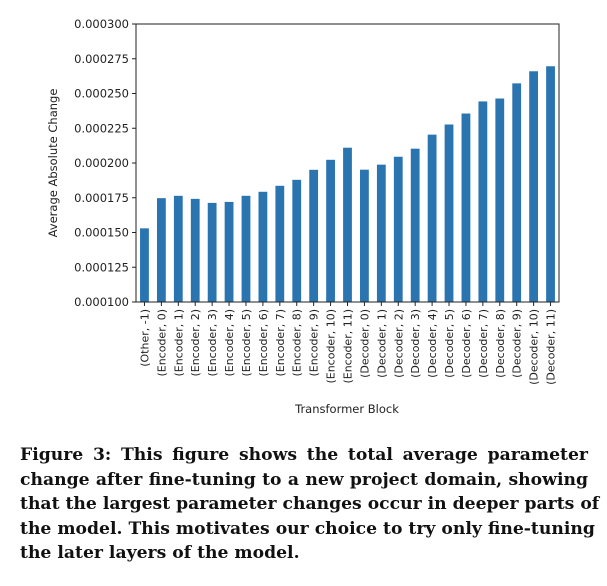  Describe the element at coordinates (101, 94) in the screenshot. I see `y-tick-label: 0.000250` at that location.